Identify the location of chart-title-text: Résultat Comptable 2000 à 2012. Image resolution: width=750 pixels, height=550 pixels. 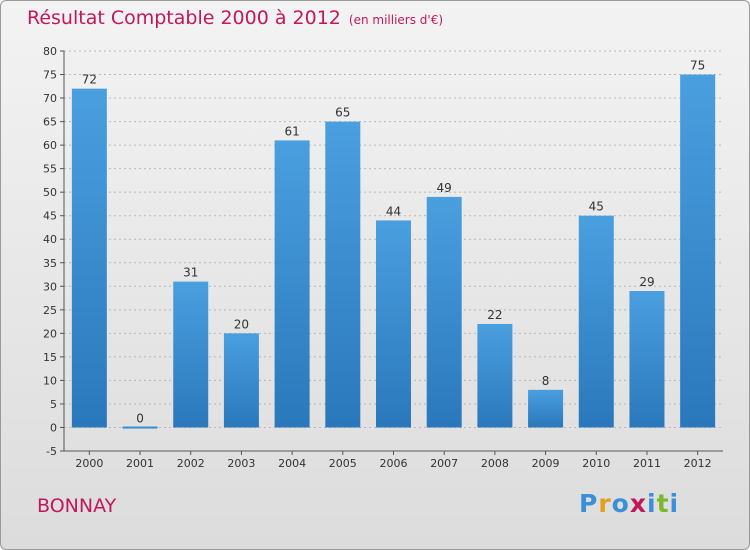
(184, 18).